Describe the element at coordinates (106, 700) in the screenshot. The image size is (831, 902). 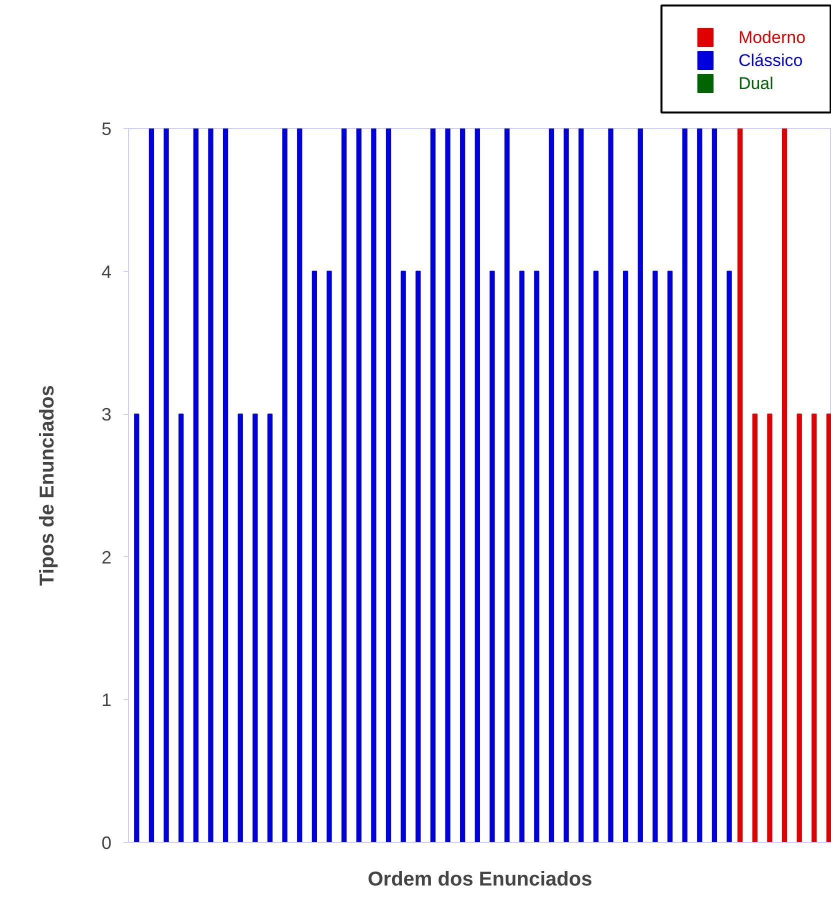
I see `y-tick-label: 1` at that location.